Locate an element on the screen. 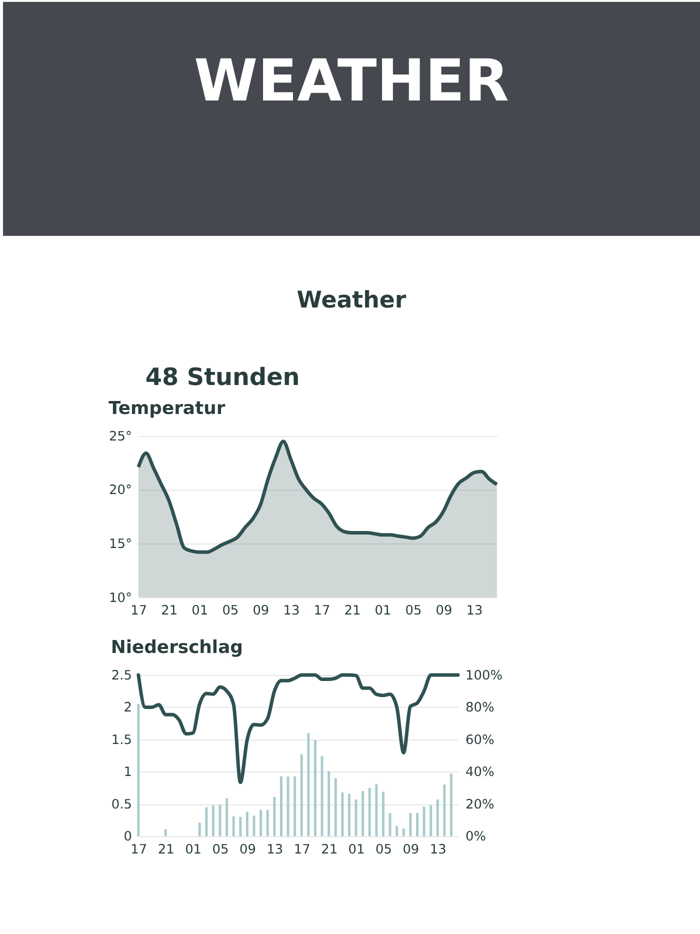 The image size is (700, 934). y2-tick-label: 20% is located at coordinates (480, 804).